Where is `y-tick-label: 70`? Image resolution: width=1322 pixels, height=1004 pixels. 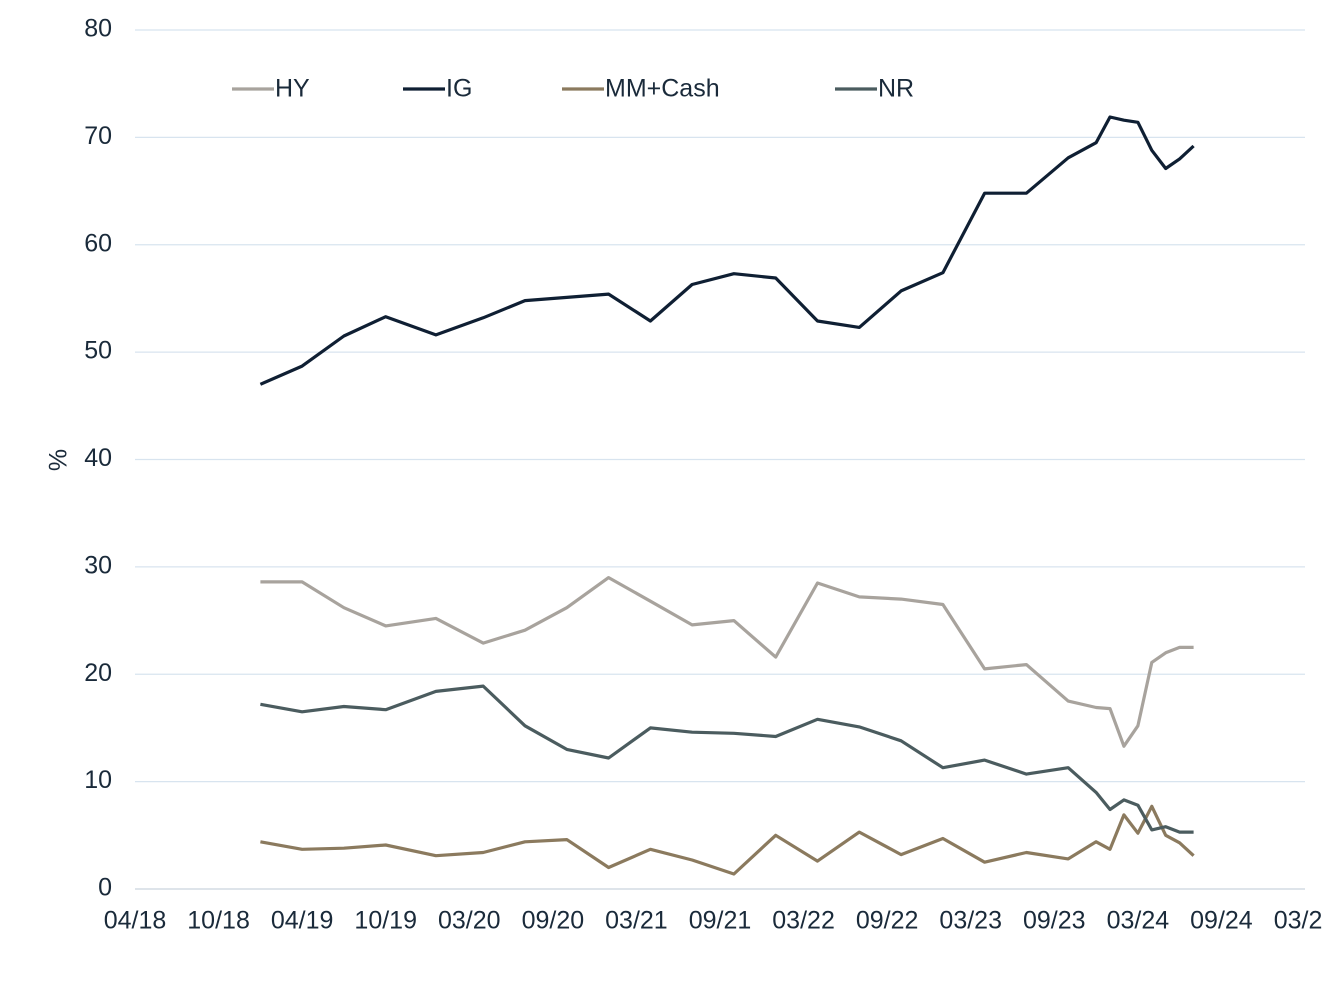
y-tick-label: 70 is located at coordinates (98, 136).